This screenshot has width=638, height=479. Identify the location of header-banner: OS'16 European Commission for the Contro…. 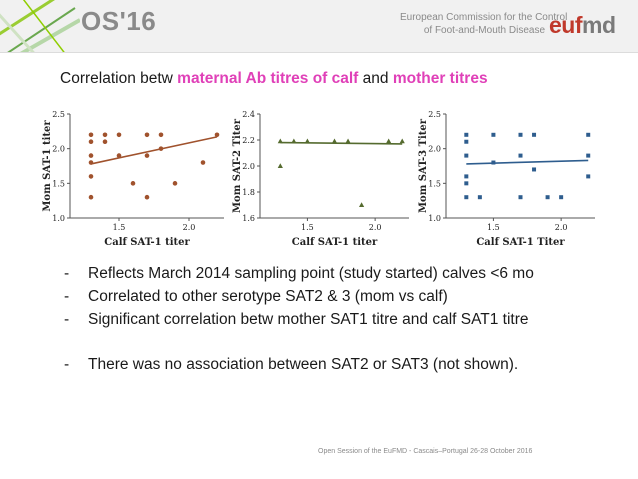
(319, 26).